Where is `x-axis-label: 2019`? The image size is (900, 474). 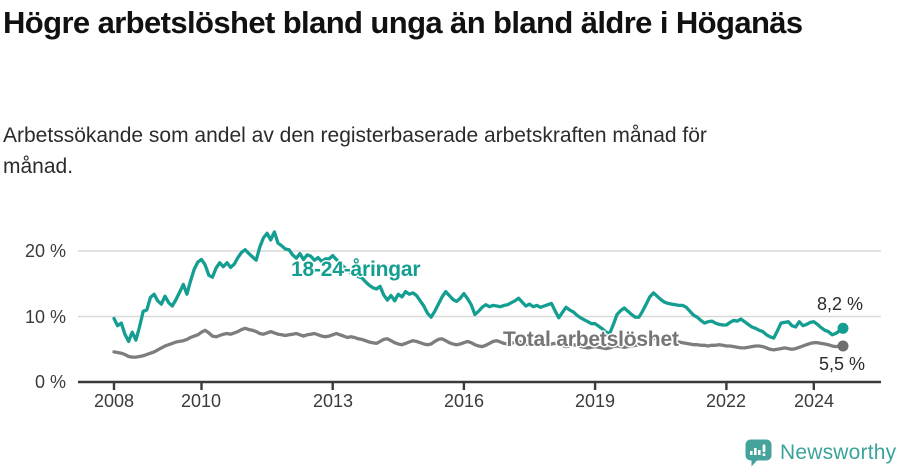 x-axis-label: 2019 is located at coordinates (595, 401).